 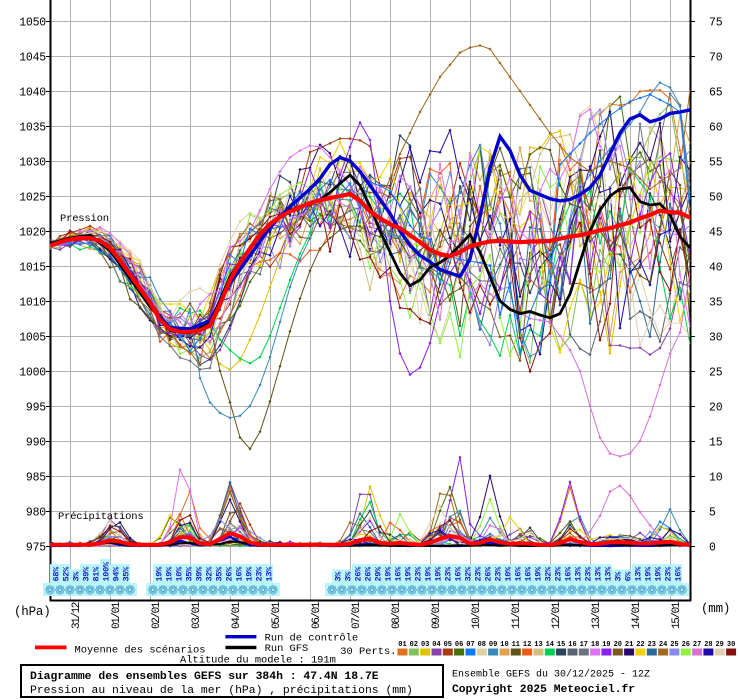 What do you see at coordinates (425, 645) in the screenshot?
I see `svg-text: 03` at bounding box center [425, 645].